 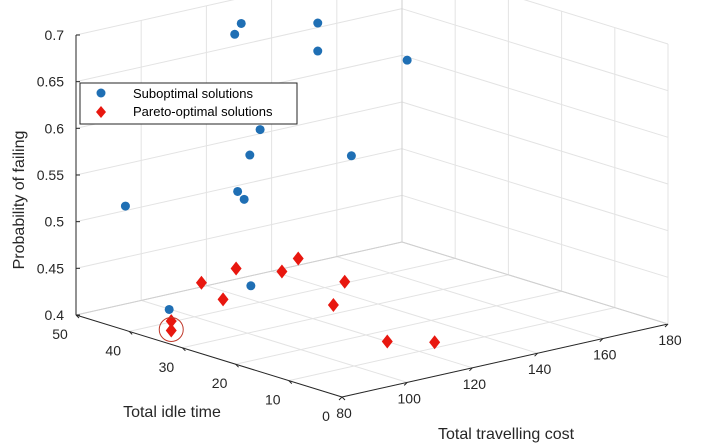 What do you see at coordinates (410, 398) in the screenshot?
I see `x-tick-label: 100` at bounding box center [410, 398].